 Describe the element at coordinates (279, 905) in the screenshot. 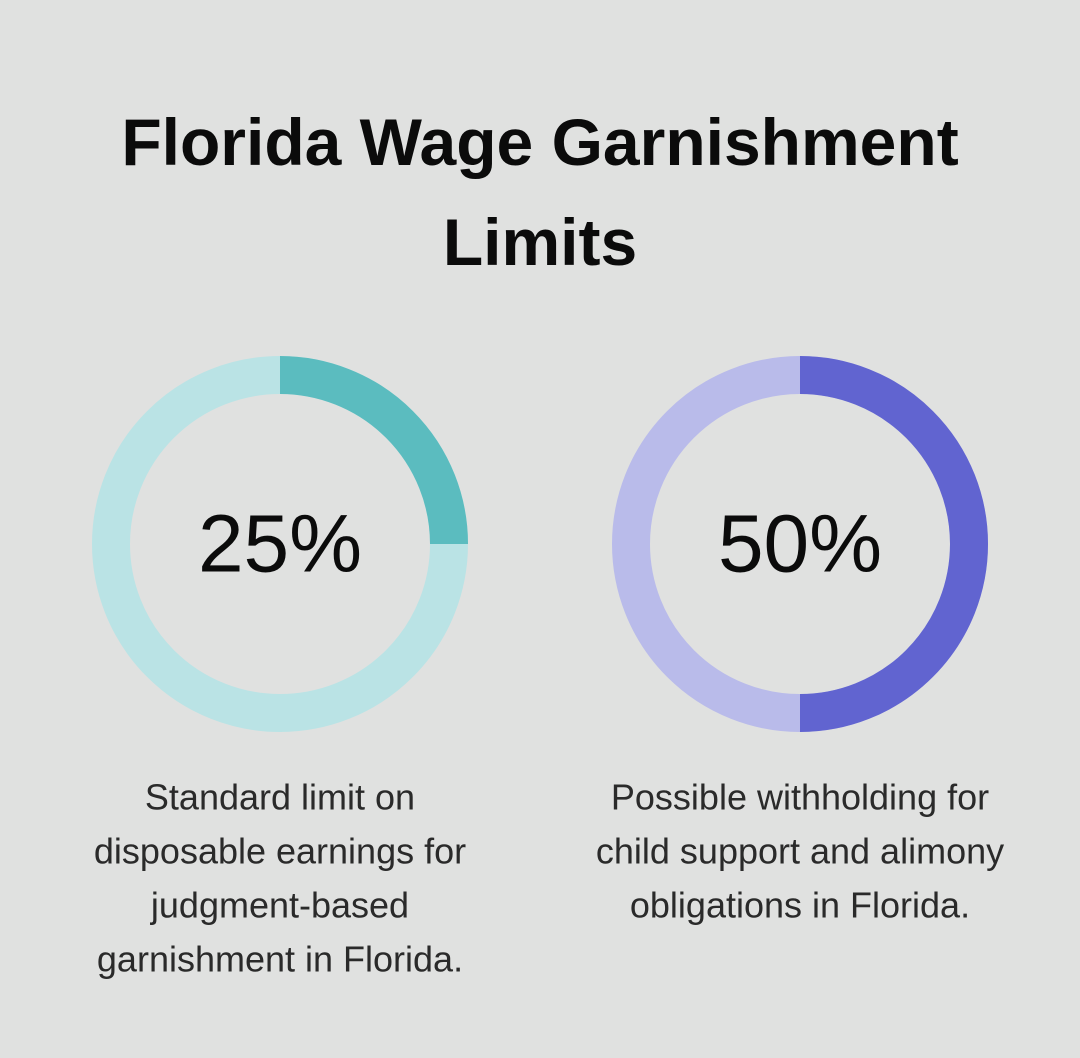

I see `caption: judgment-based` at that location.